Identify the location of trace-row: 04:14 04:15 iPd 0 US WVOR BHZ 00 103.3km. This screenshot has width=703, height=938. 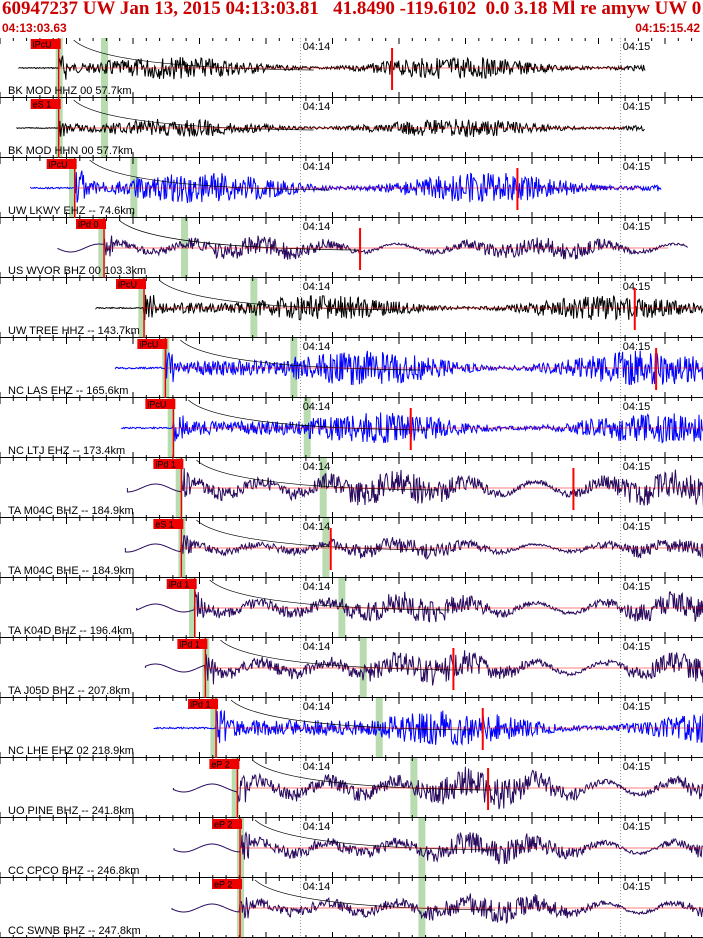
(351, 248).